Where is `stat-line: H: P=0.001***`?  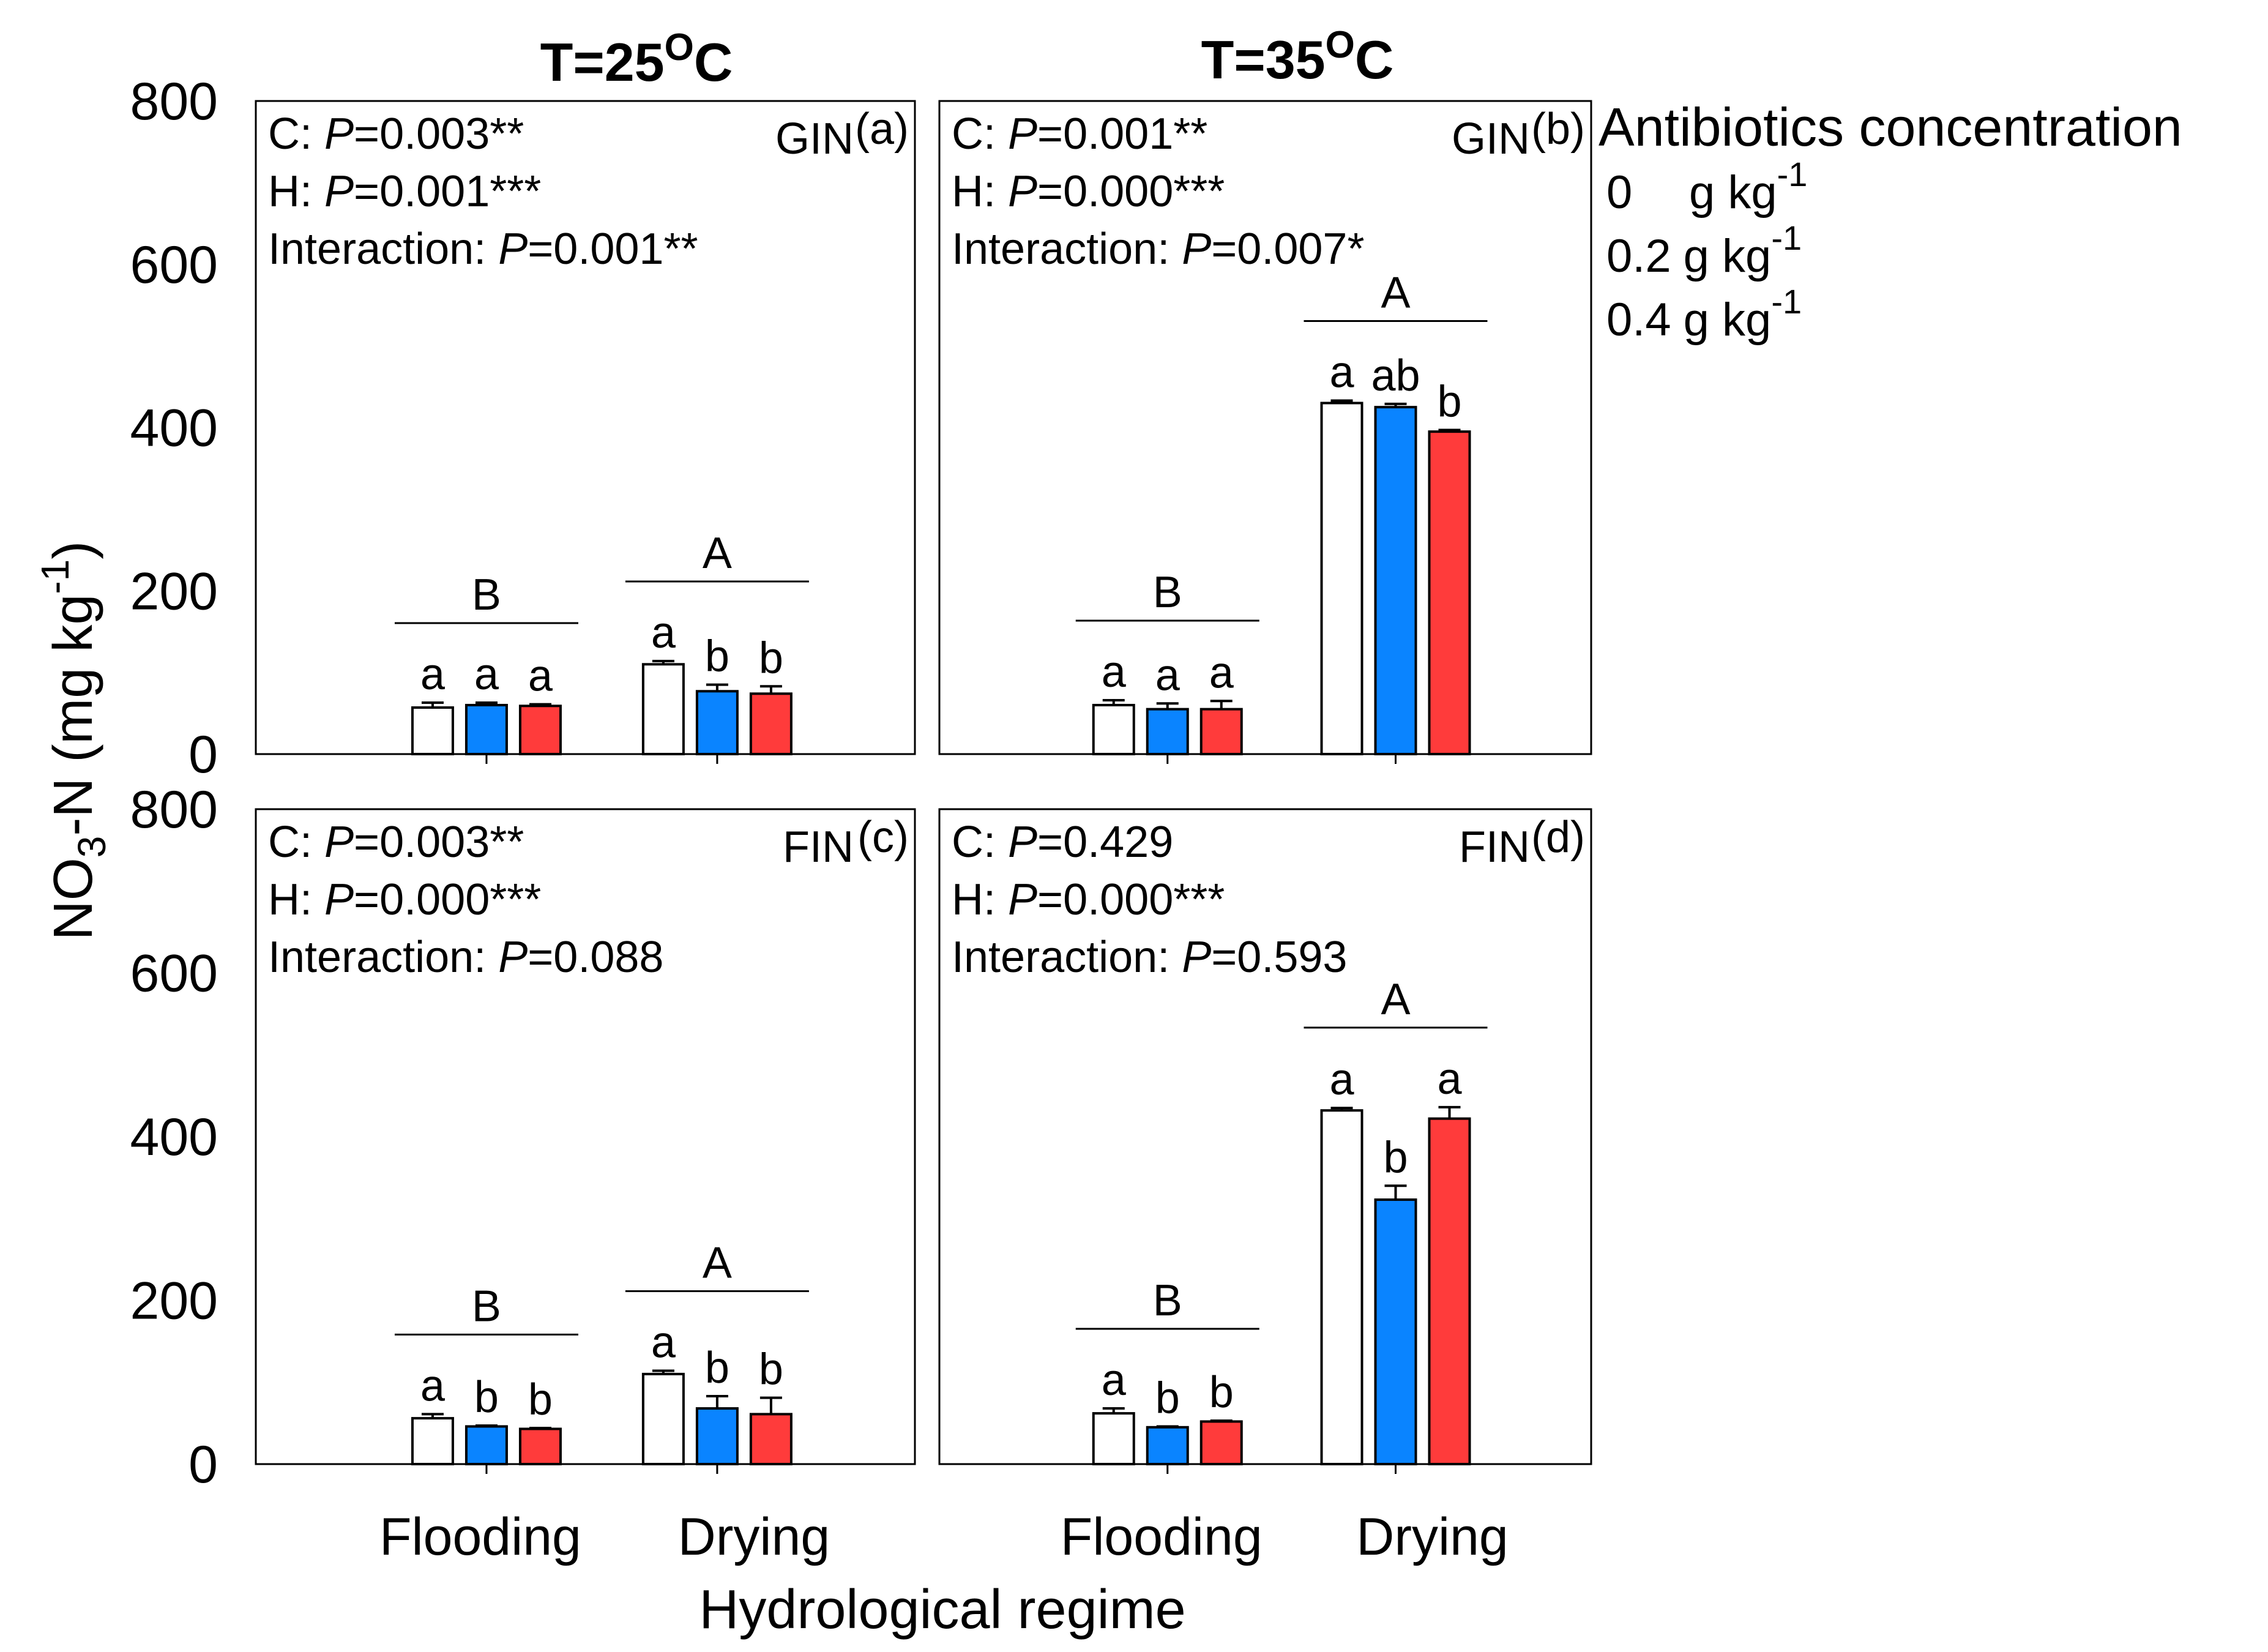 stat-line: H: P=0.001*** is located at coordinates (404, 191).